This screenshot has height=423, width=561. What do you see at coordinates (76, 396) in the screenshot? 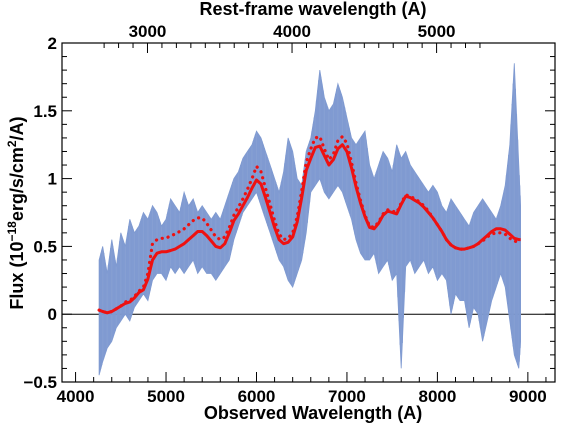
I see `x-tick-label: 4000` at bounding box center [76, 396].